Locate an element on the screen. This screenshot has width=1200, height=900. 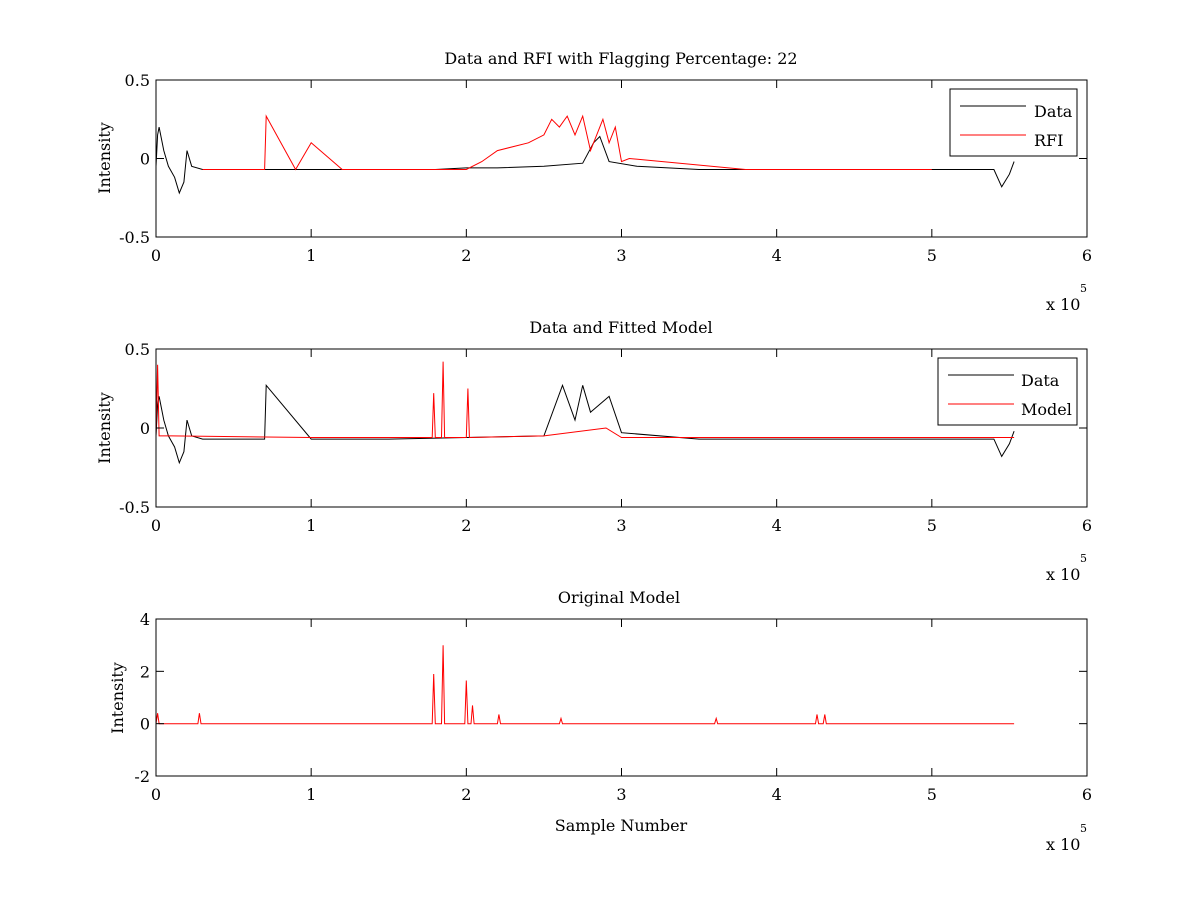
legend: Data Model is located at coordinates (1007, 391).